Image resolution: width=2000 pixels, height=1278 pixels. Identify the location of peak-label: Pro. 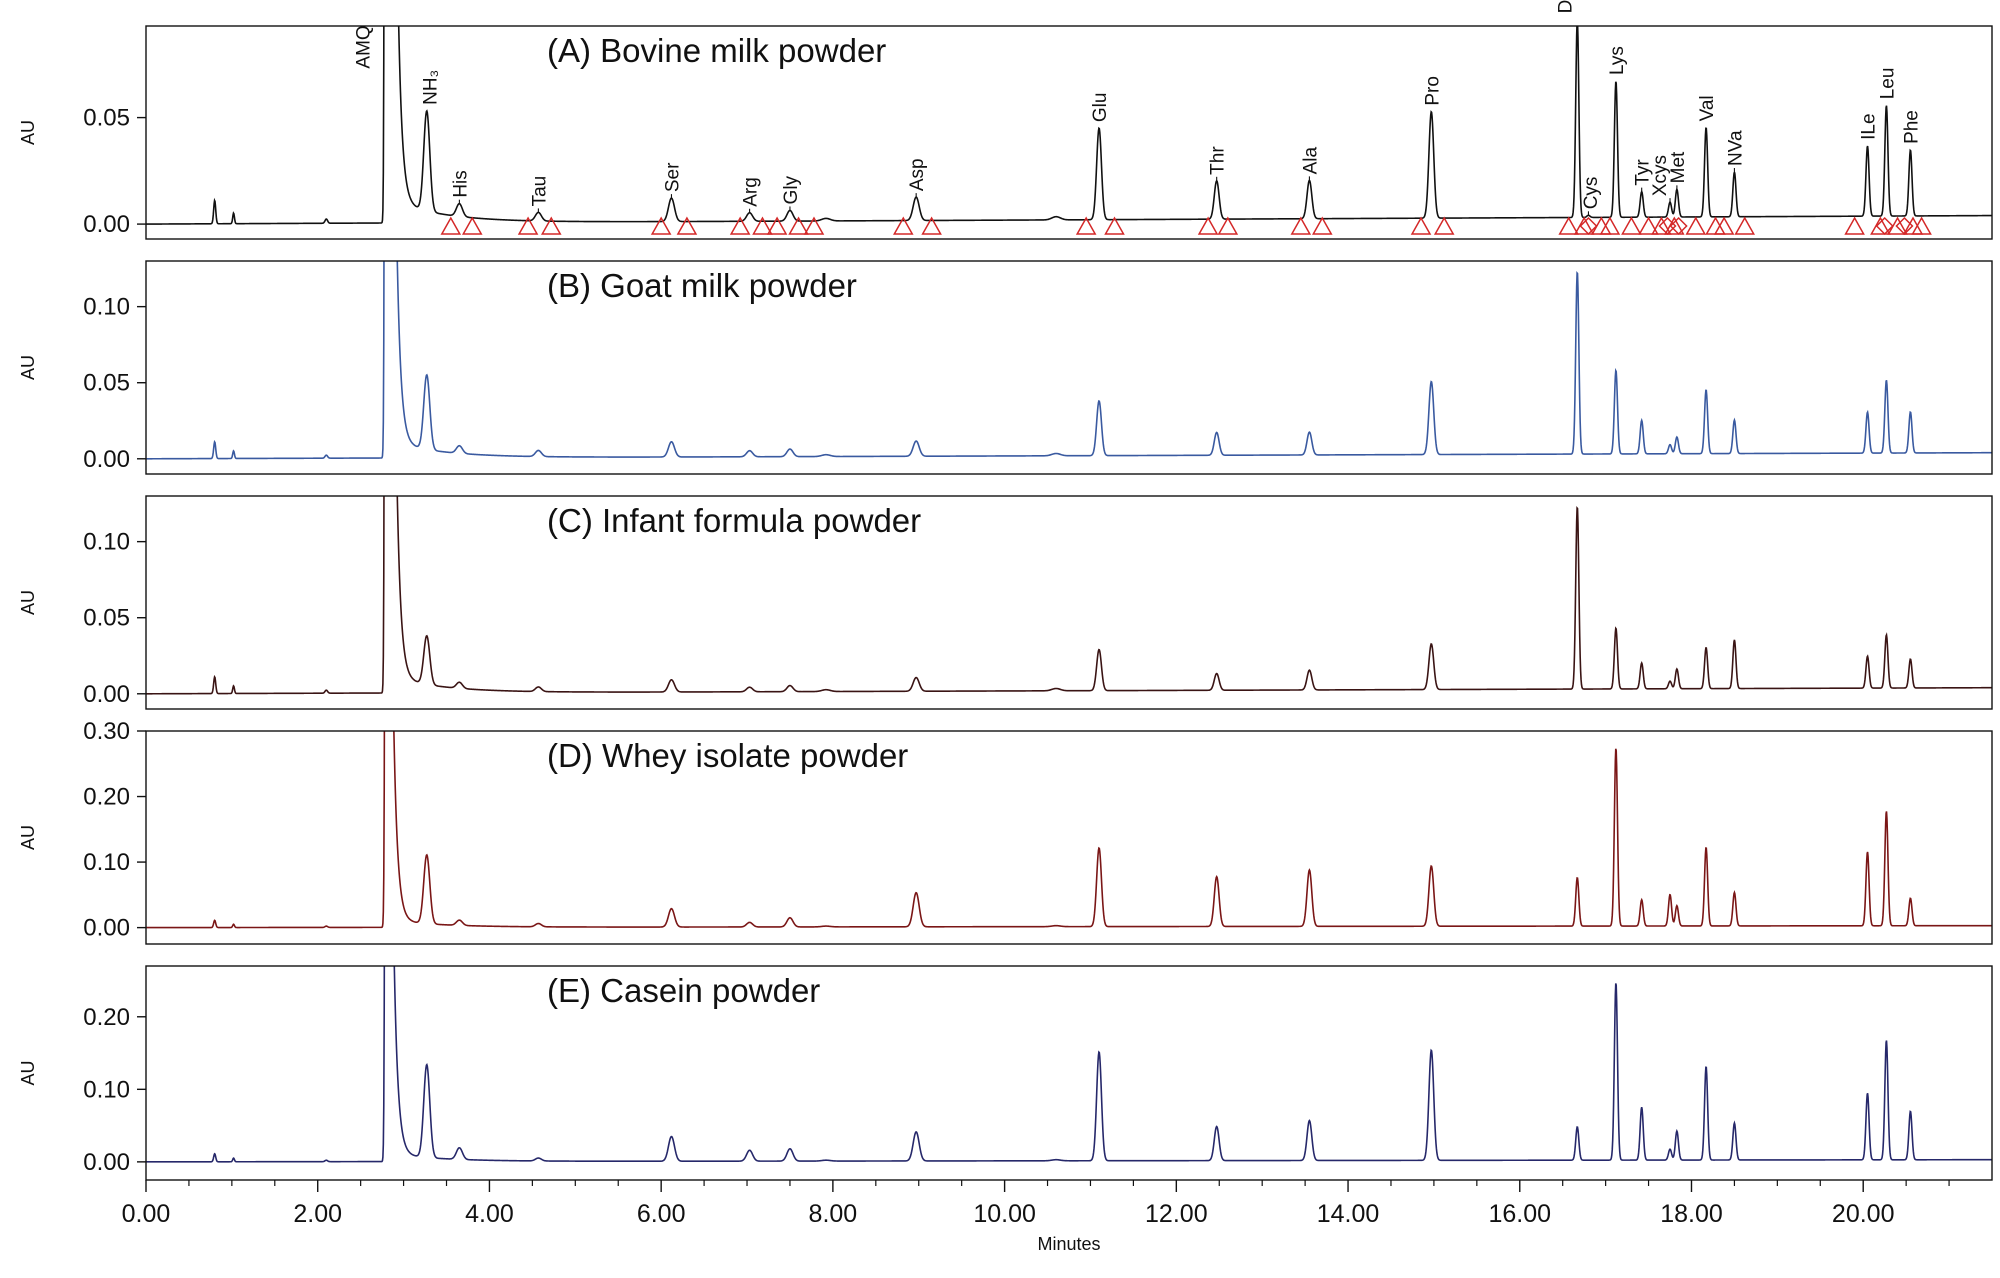
(1432, 91).